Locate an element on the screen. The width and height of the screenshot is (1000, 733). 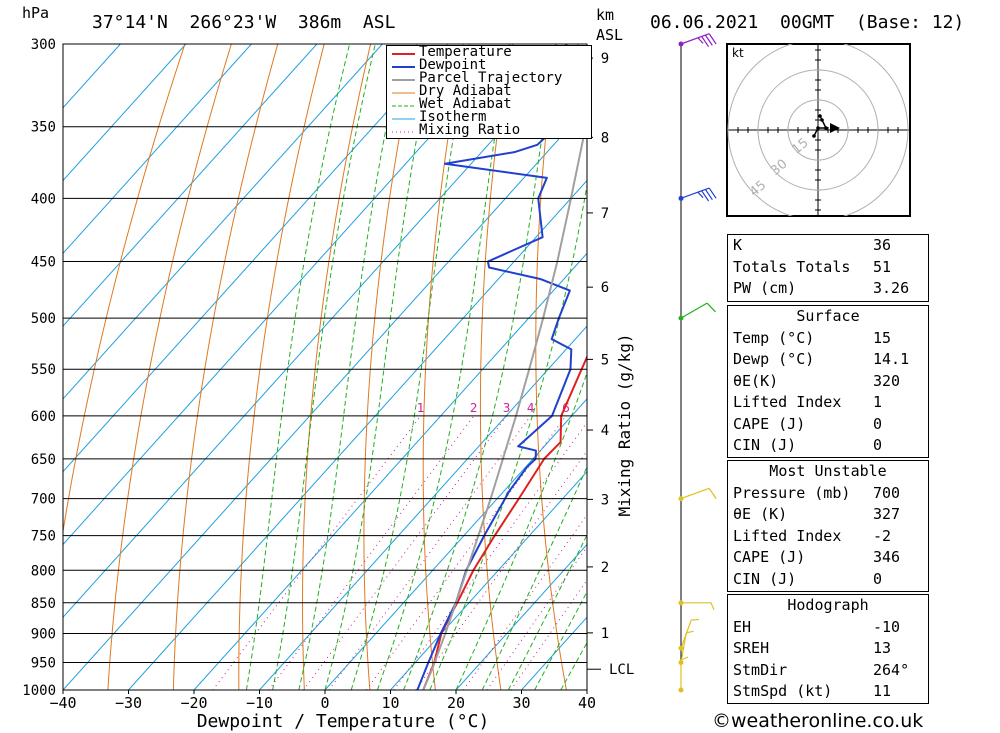
legend-label-dewpoint: Dewpoint is located at coordinates (453, 65).